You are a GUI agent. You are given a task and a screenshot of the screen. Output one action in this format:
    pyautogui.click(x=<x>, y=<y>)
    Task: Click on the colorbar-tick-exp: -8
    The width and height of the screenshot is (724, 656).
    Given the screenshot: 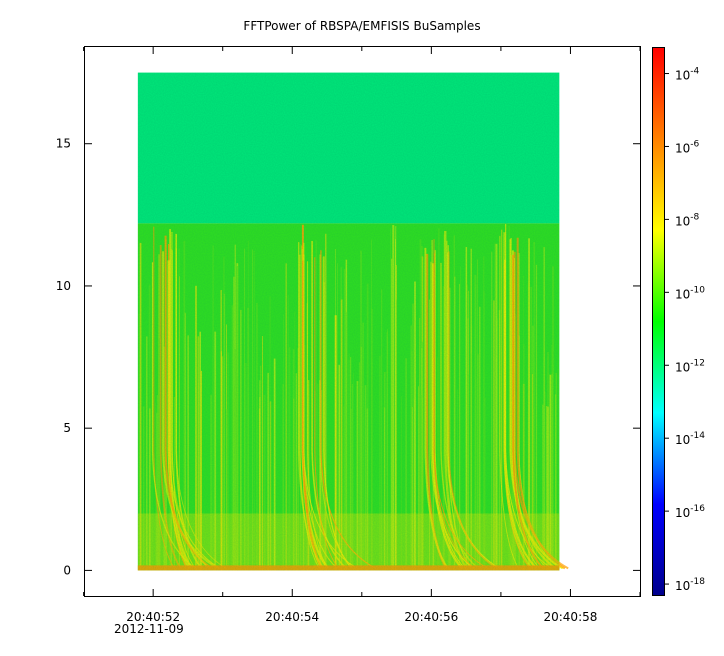 What is the action you would take?
    pyautogui.click(x=694, y=217)
    